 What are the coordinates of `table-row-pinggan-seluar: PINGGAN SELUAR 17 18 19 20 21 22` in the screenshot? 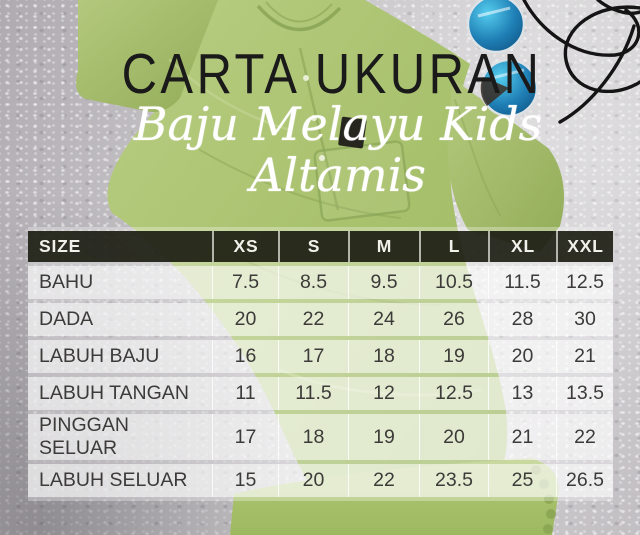 It's located at (320, 437).